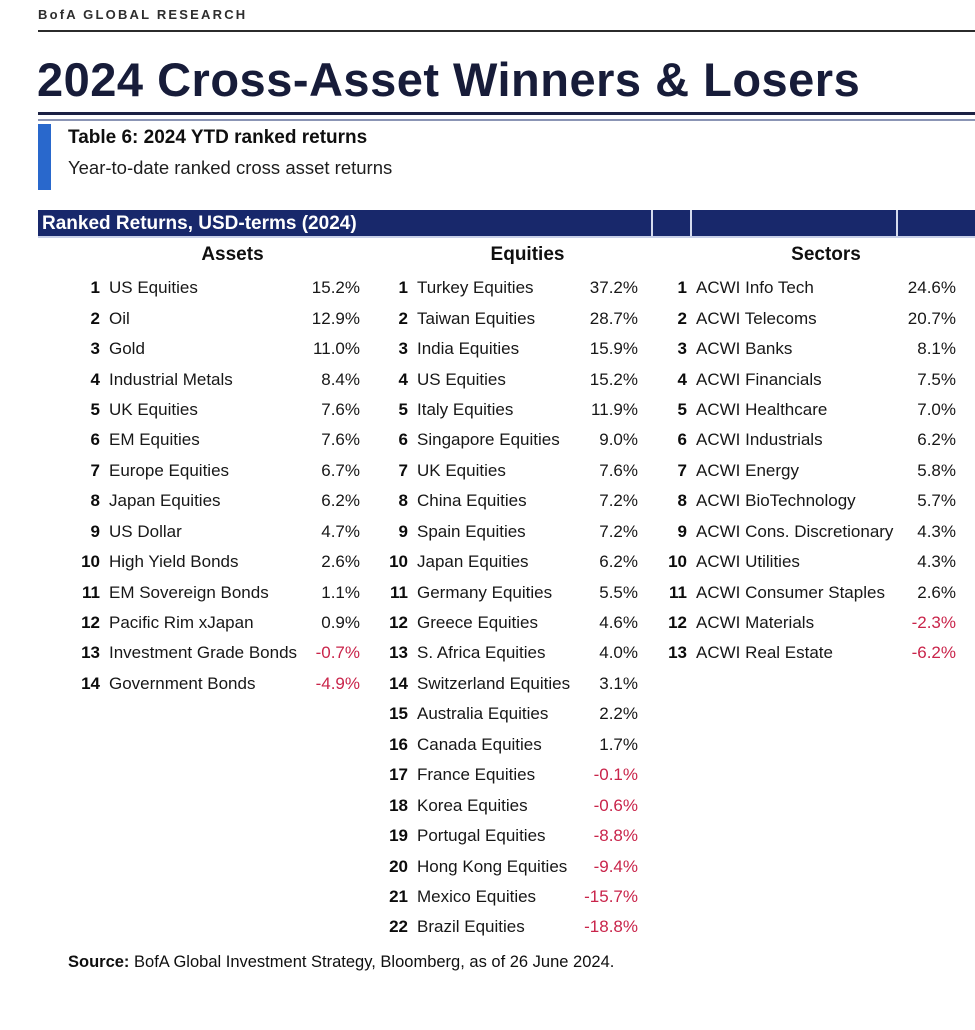 This screenshot has width=975, height=1030. I want to click on table-row: 17 France Equities -0.1%, so click(504, 775).